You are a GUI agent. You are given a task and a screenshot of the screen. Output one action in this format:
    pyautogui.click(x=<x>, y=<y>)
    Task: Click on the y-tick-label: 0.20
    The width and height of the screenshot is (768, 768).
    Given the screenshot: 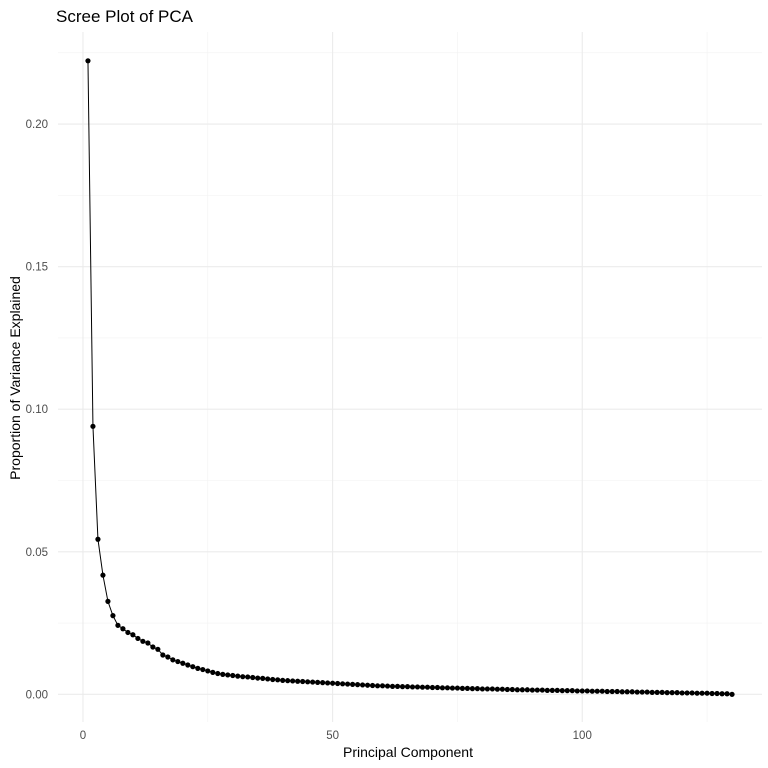 What is the action you would take?
    pyautogui.click(x=37, y=125)
    